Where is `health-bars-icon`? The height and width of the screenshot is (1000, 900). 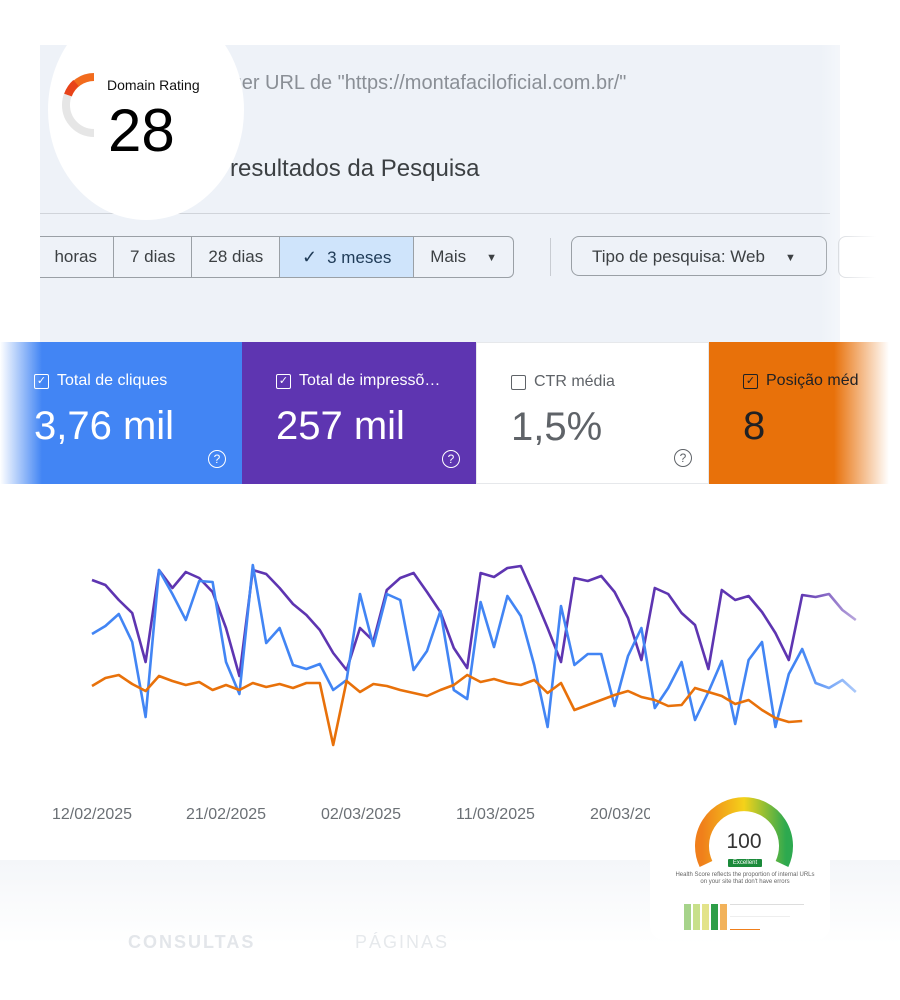 health-bars-icon is located at coordinates (744, 917).